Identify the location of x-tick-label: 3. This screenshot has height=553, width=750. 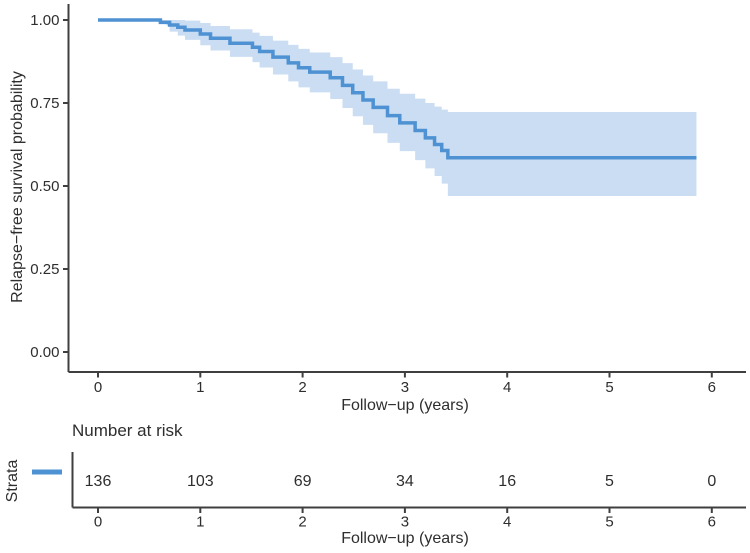
(405, 387).